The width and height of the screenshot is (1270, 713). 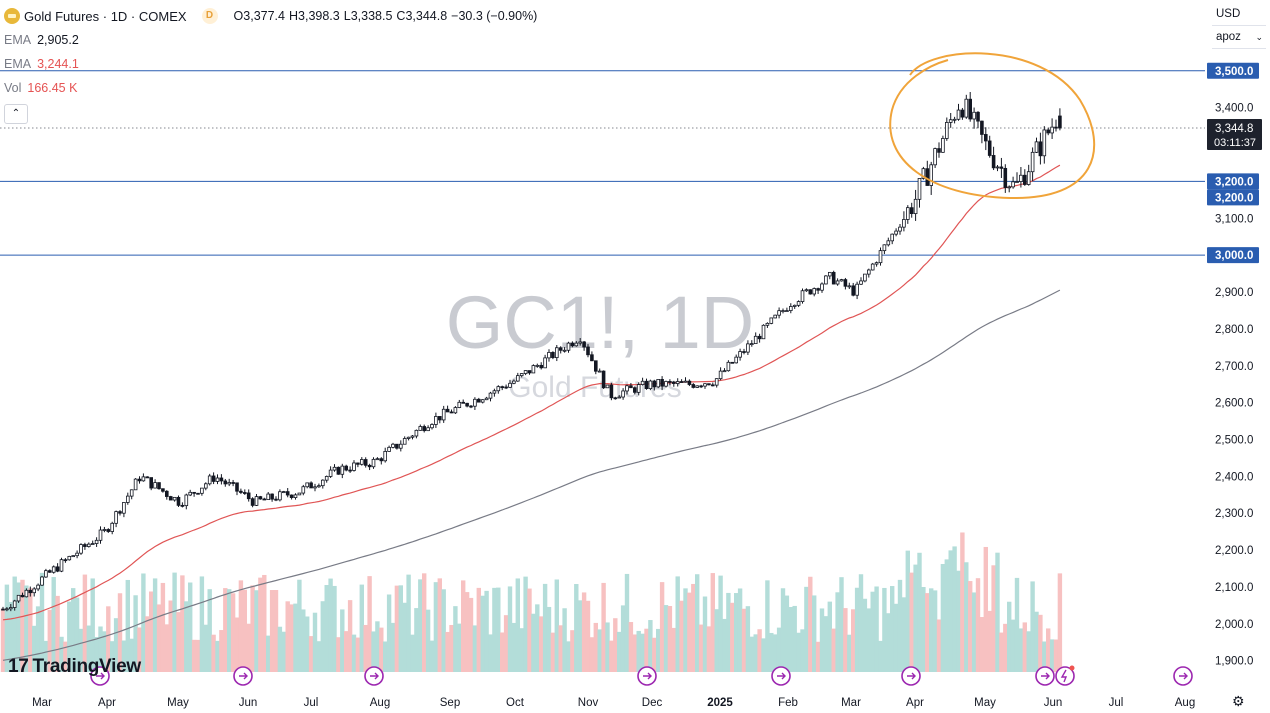 I want to click on ellipse-annotation, so click(x=992, y=126).